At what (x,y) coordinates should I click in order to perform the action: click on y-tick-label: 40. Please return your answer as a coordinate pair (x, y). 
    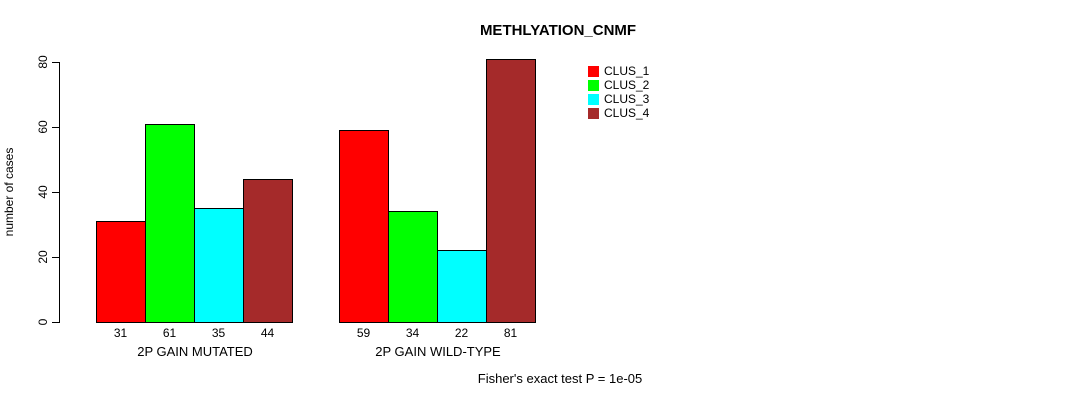
    Looking at the image, I should click on (43, 192).